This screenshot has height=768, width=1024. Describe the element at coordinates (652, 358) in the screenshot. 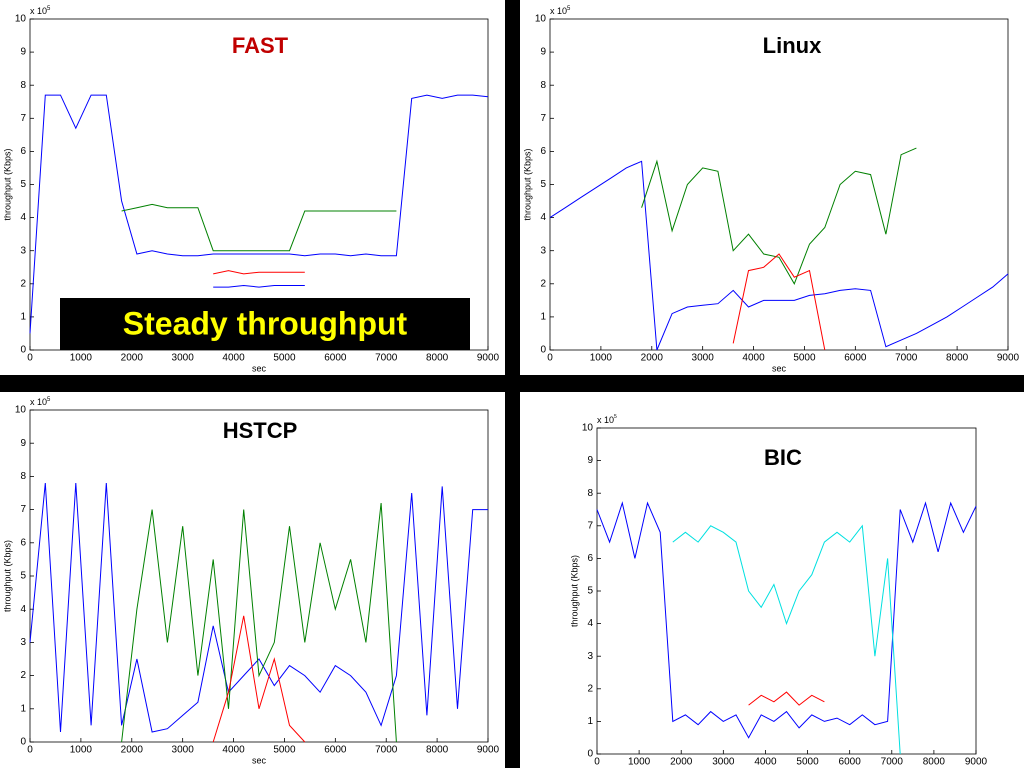

I see `x-tick-label: 2000` at that location.